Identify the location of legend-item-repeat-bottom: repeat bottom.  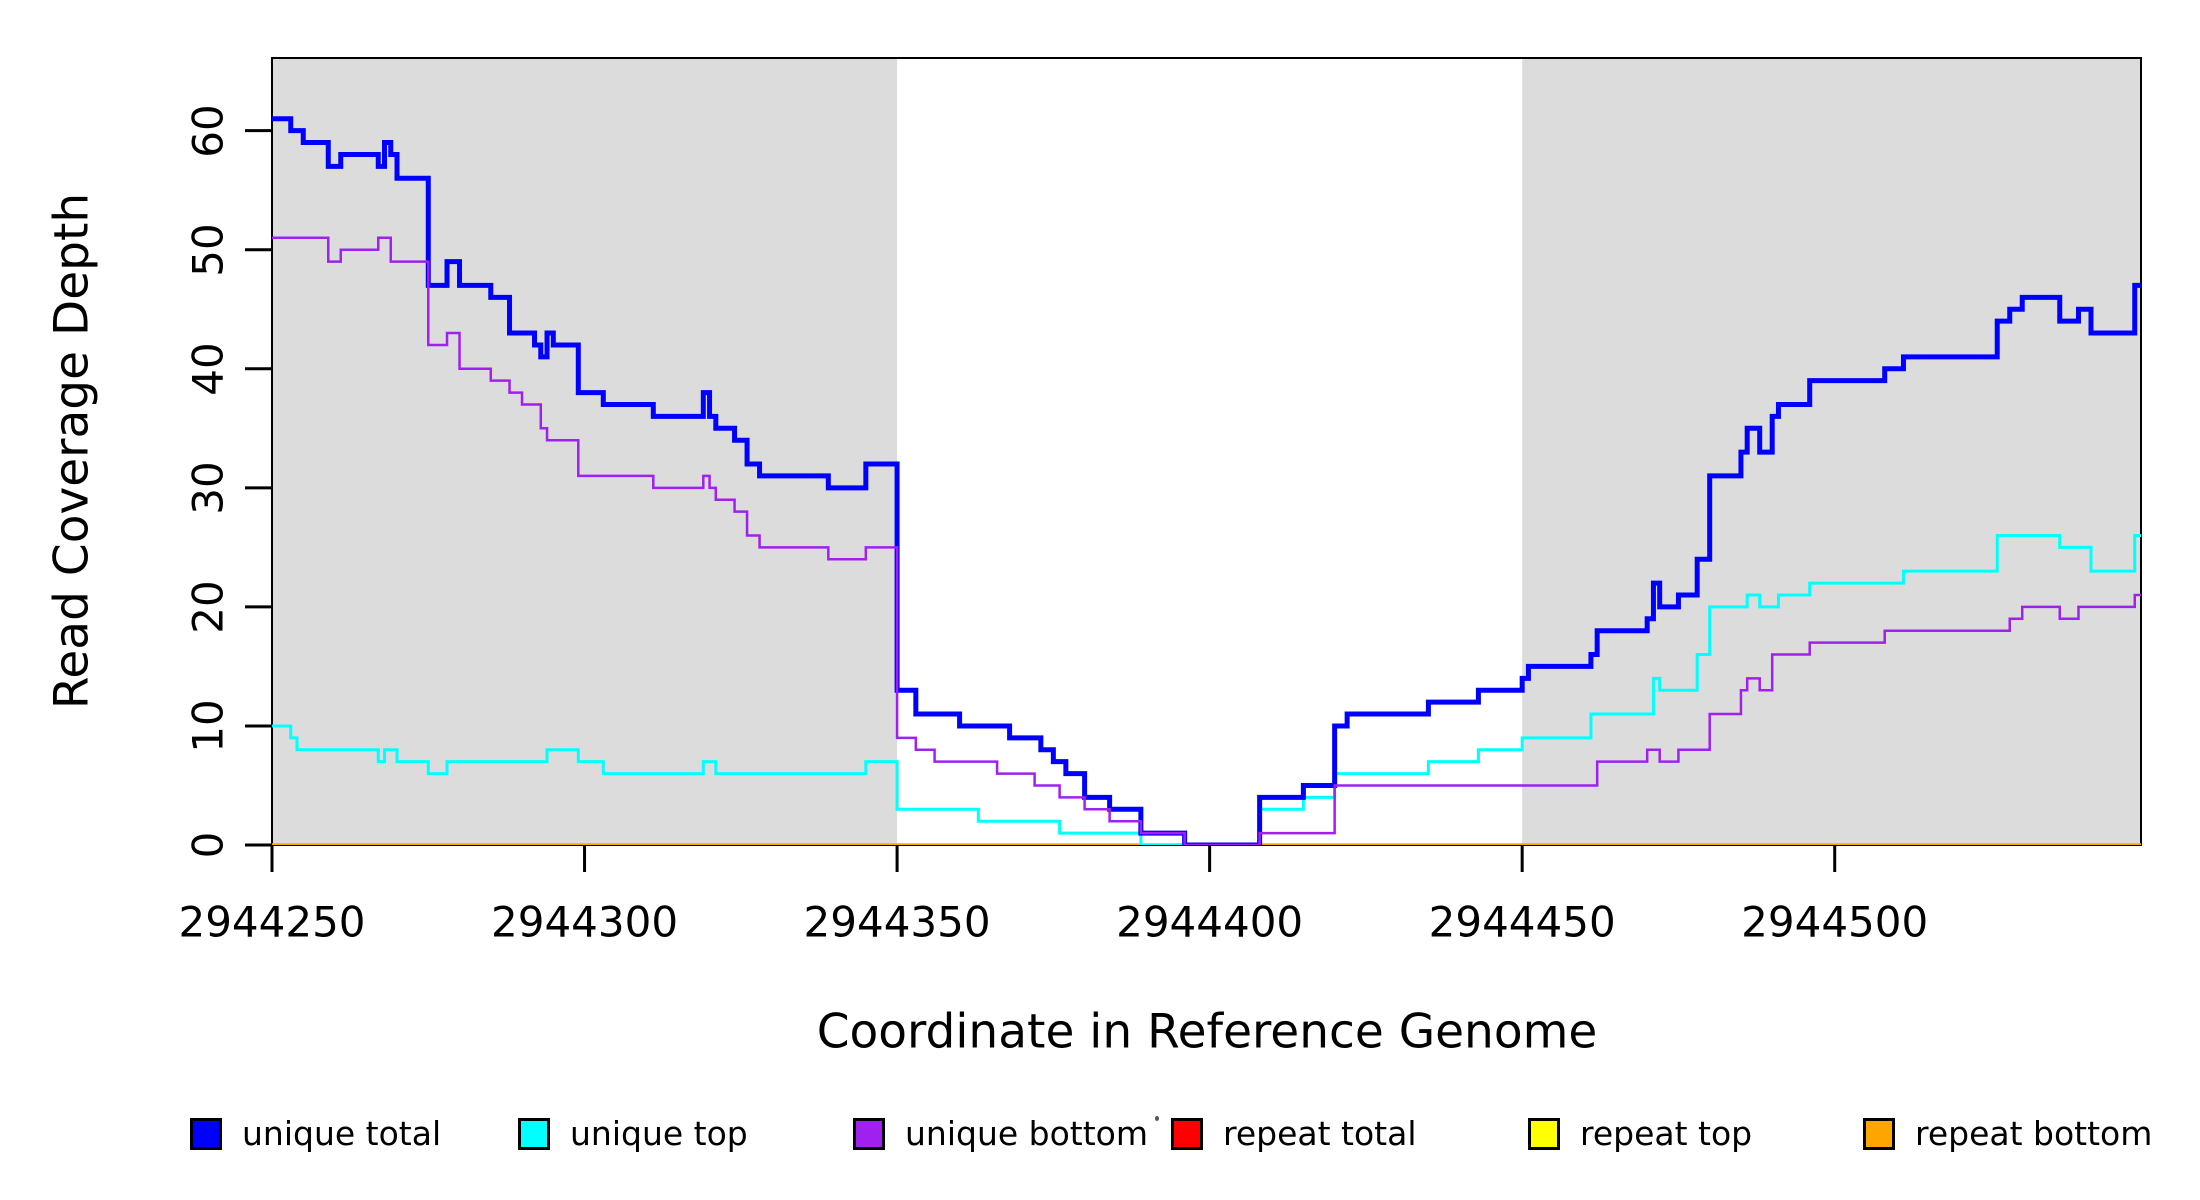
(2007, 1133).